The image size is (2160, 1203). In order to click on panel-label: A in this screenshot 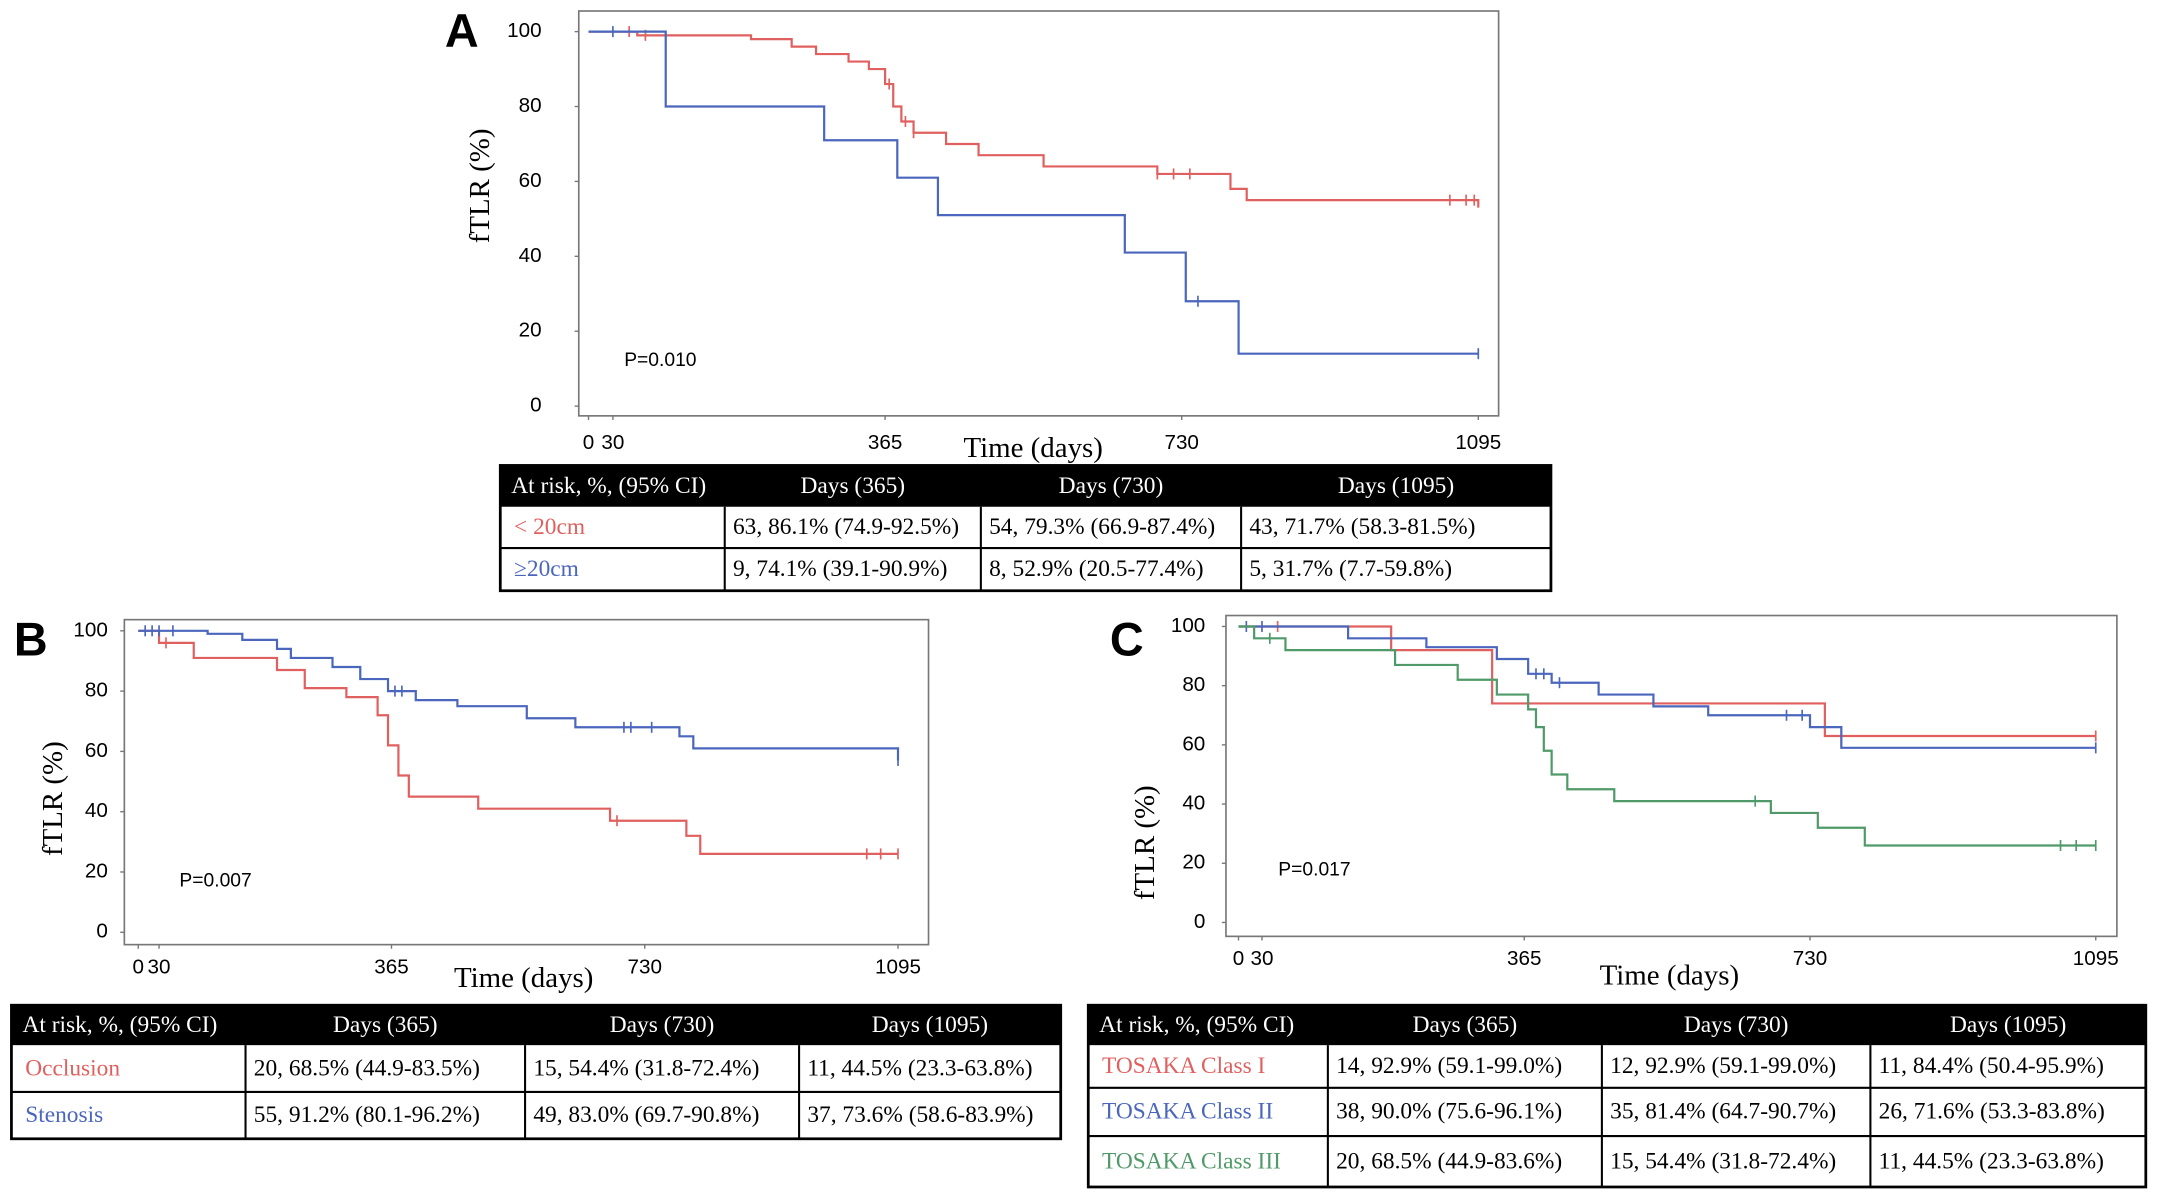, I will do `click(462, 31)`.